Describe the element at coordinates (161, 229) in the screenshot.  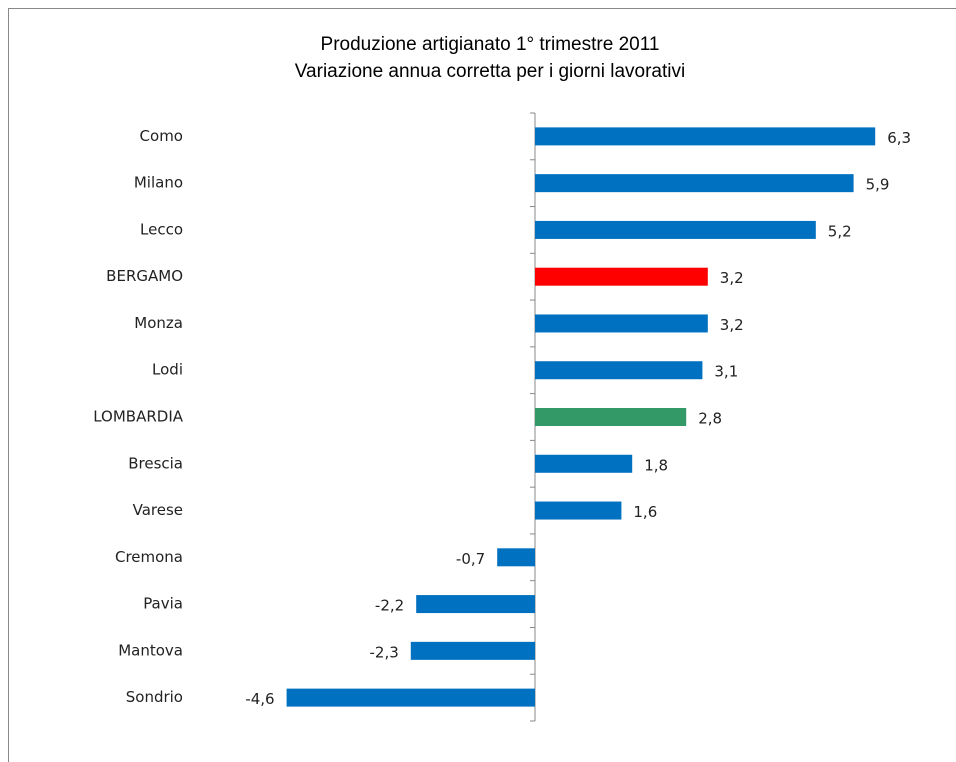
I see `y-tick-label: Lecco` at that location.